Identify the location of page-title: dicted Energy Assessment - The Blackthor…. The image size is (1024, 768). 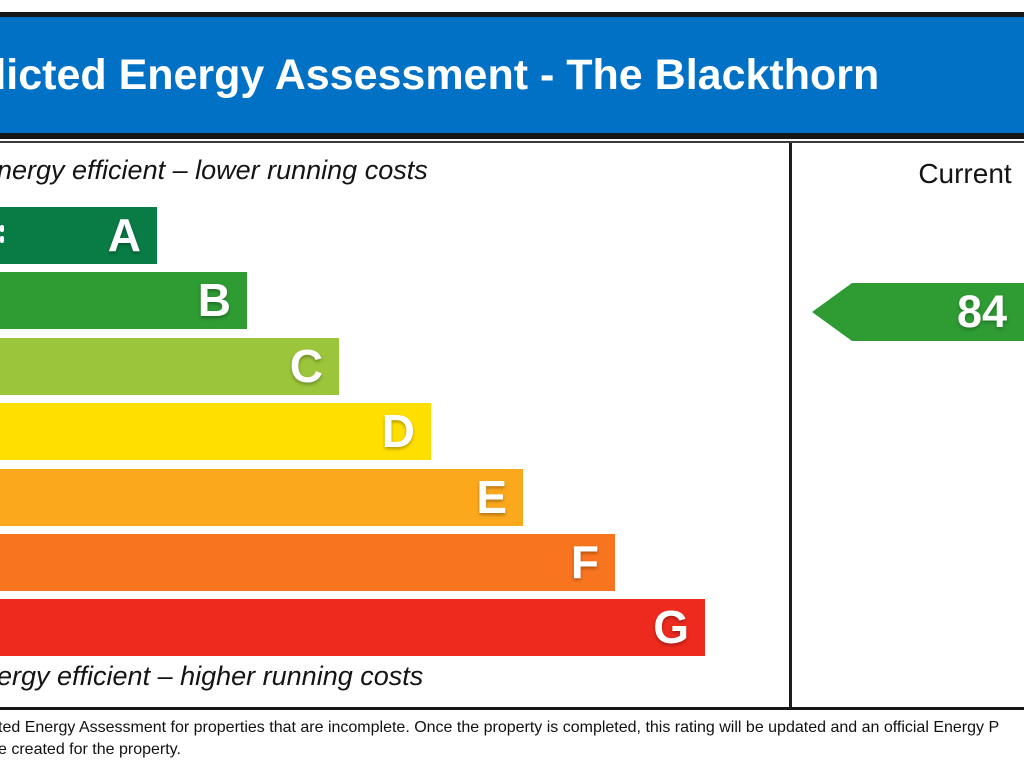
(440, 75).